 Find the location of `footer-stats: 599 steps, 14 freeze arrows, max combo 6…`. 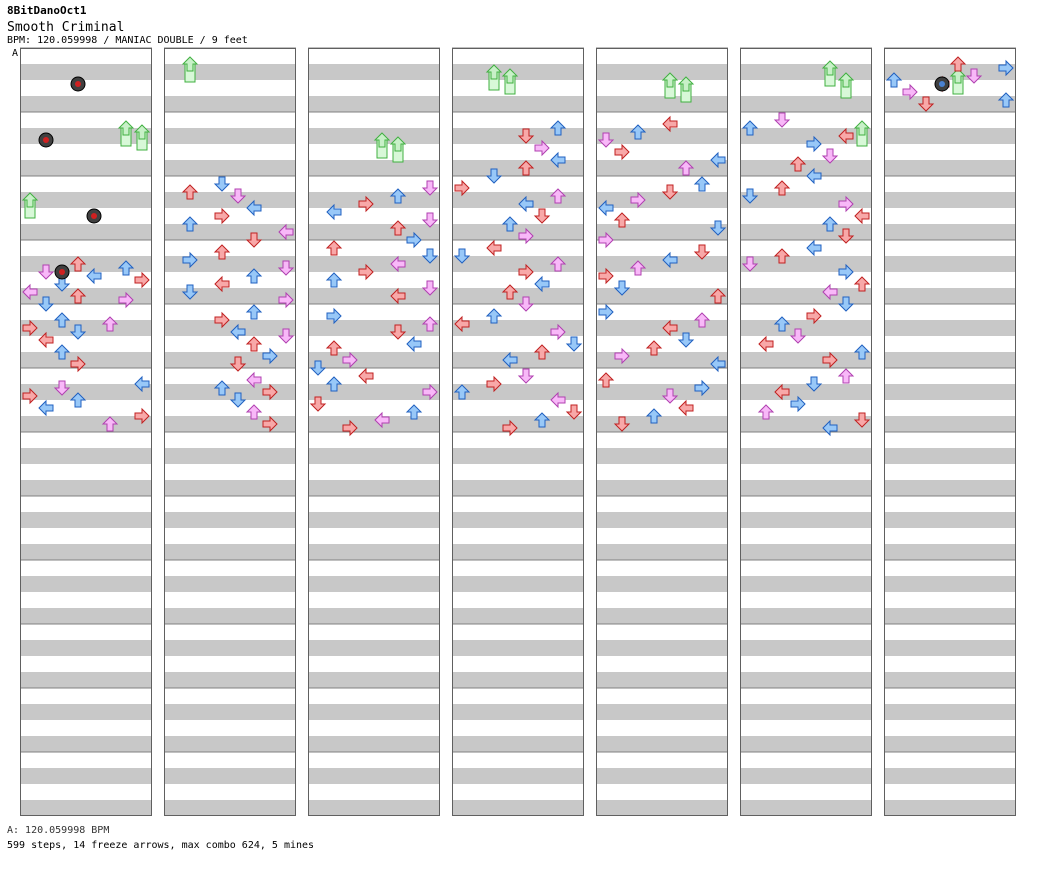

footer-stats: 599 steps, 14 freeze arrows, max combo 6… is located at coordinates (161, 845).